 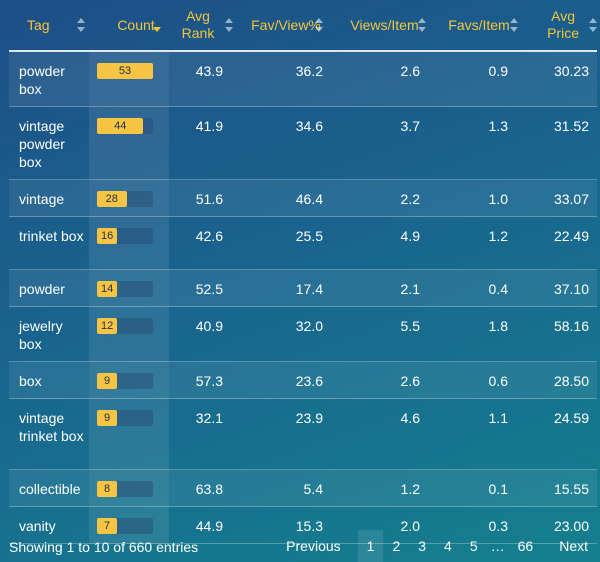 What do you see at coordinates (157, 25) in the screenshot?
I see `sort-desc-icon` at bounding box center [157, 25].